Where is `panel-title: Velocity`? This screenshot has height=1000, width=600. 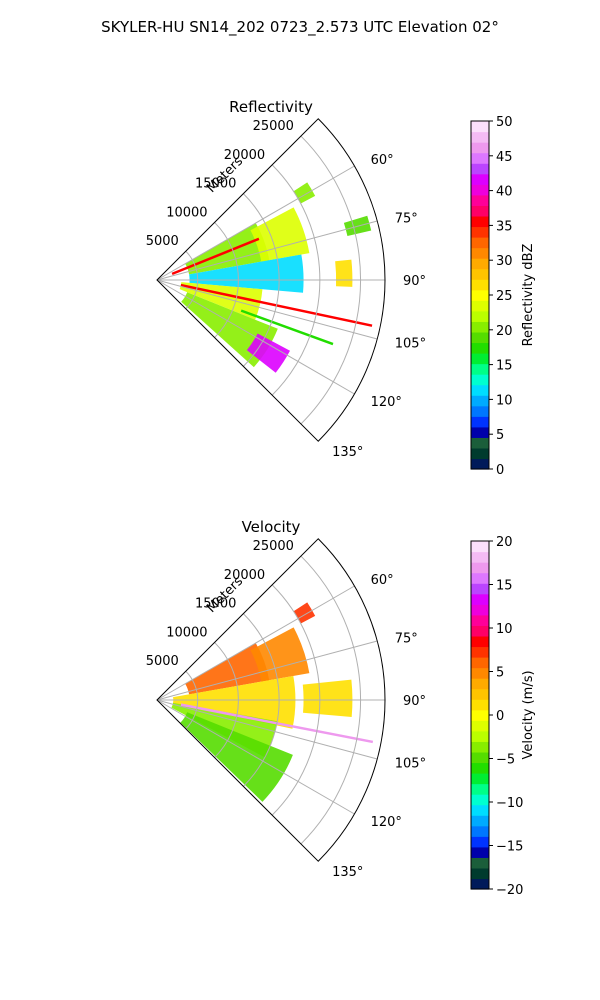
panel-title: Velocity is located at coordinates (271, 527).